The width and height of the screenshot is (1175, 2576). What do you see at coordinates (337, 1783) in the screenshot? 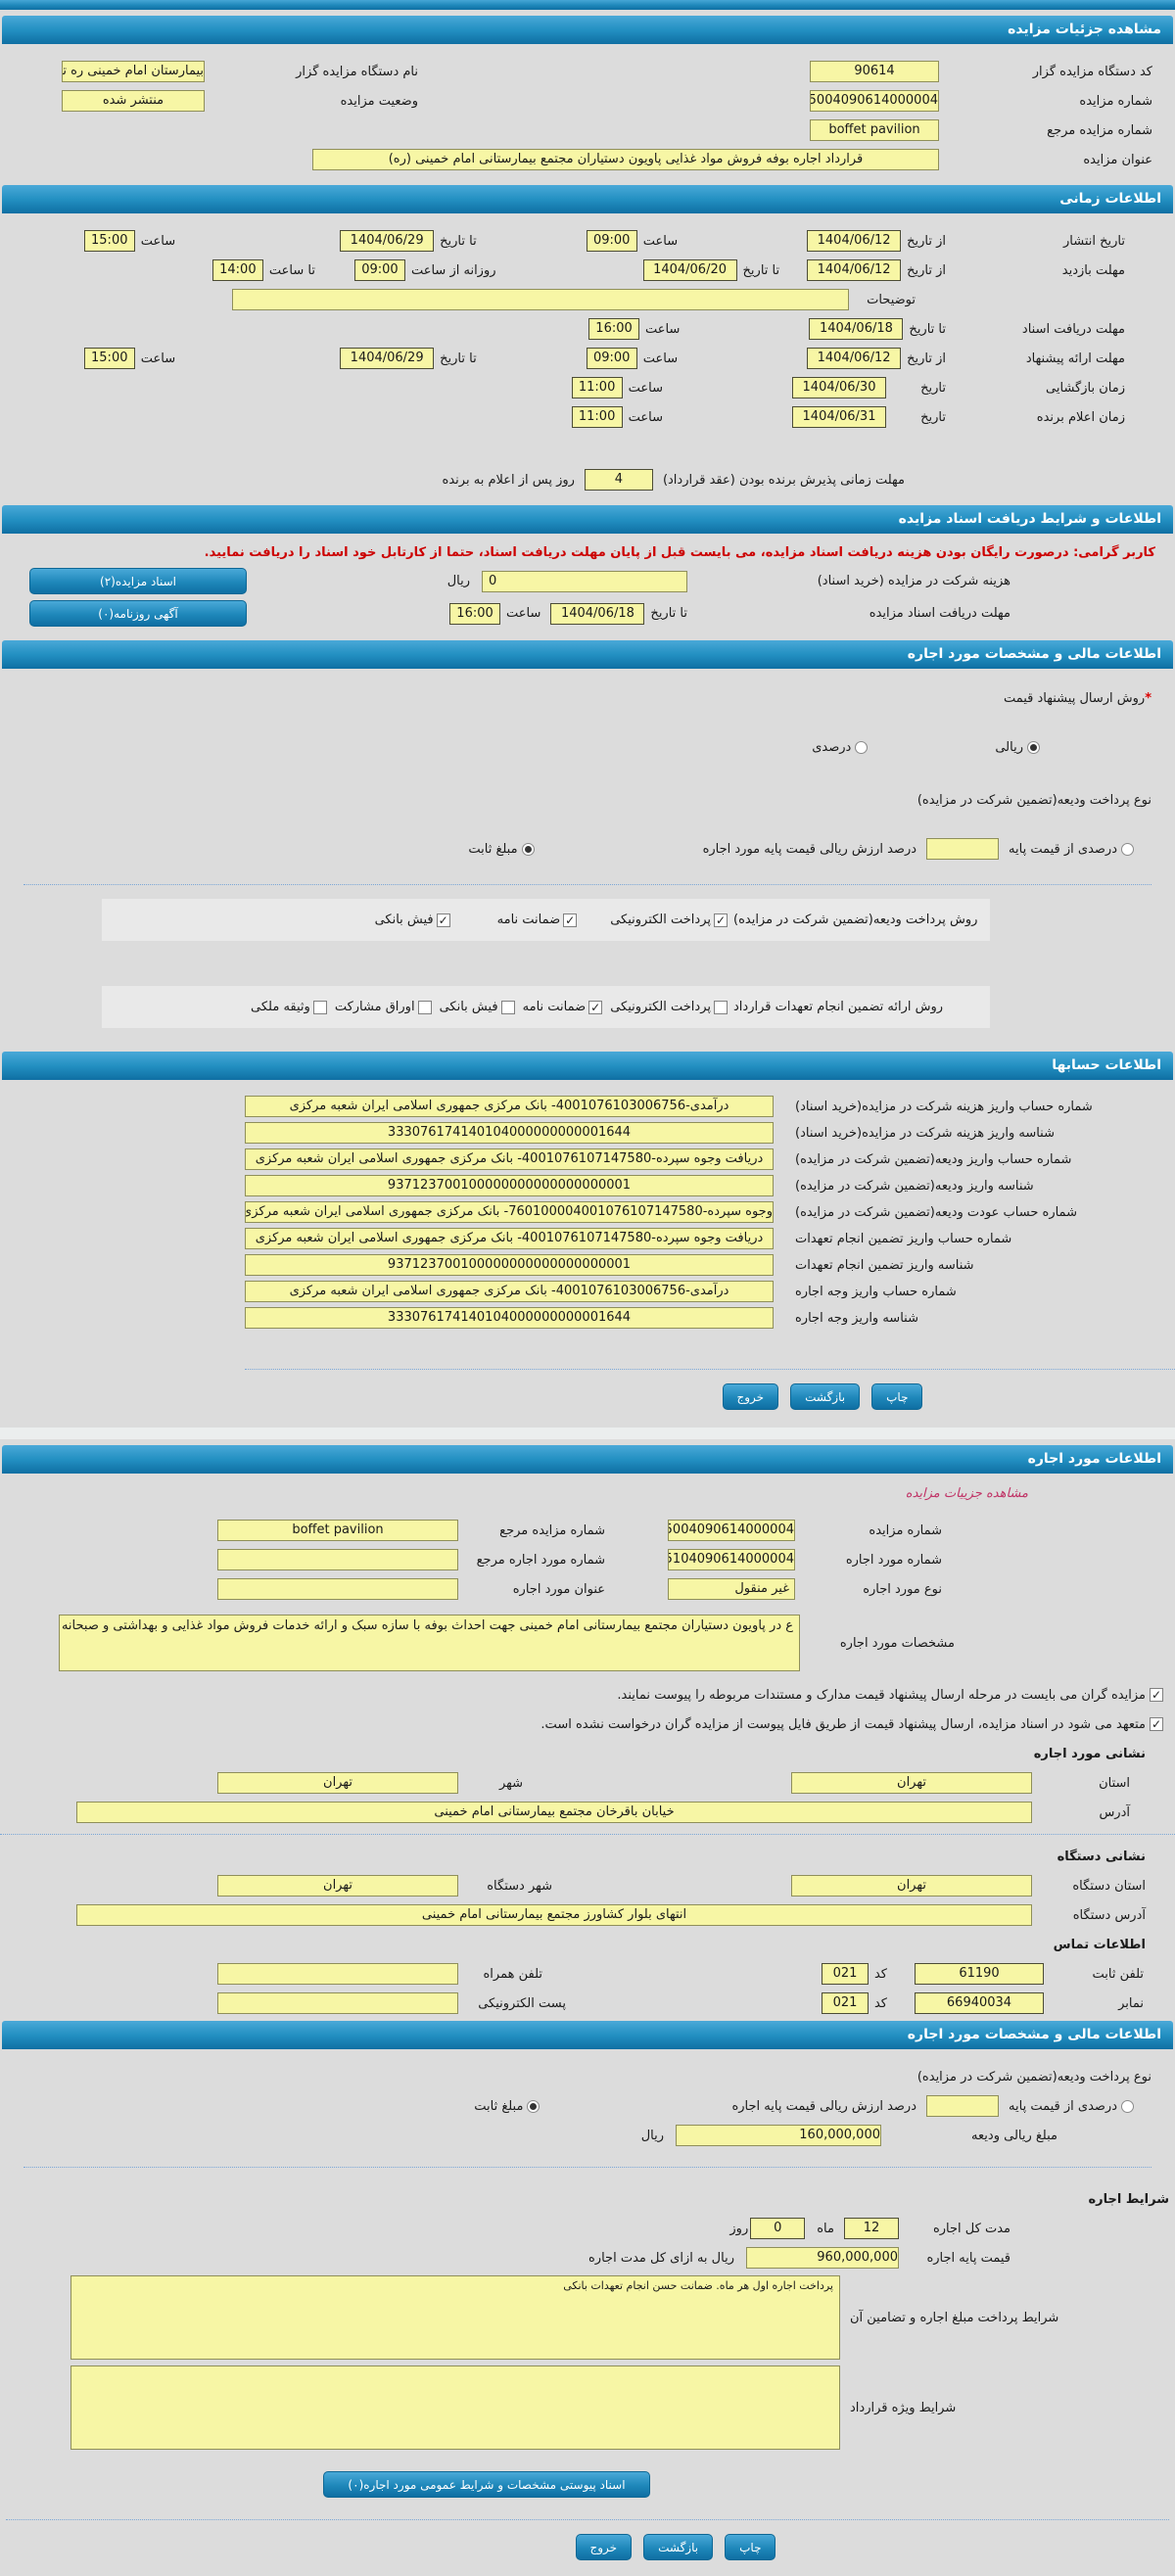
I see `city-field: تهران` at bounding box center [337, 1783].